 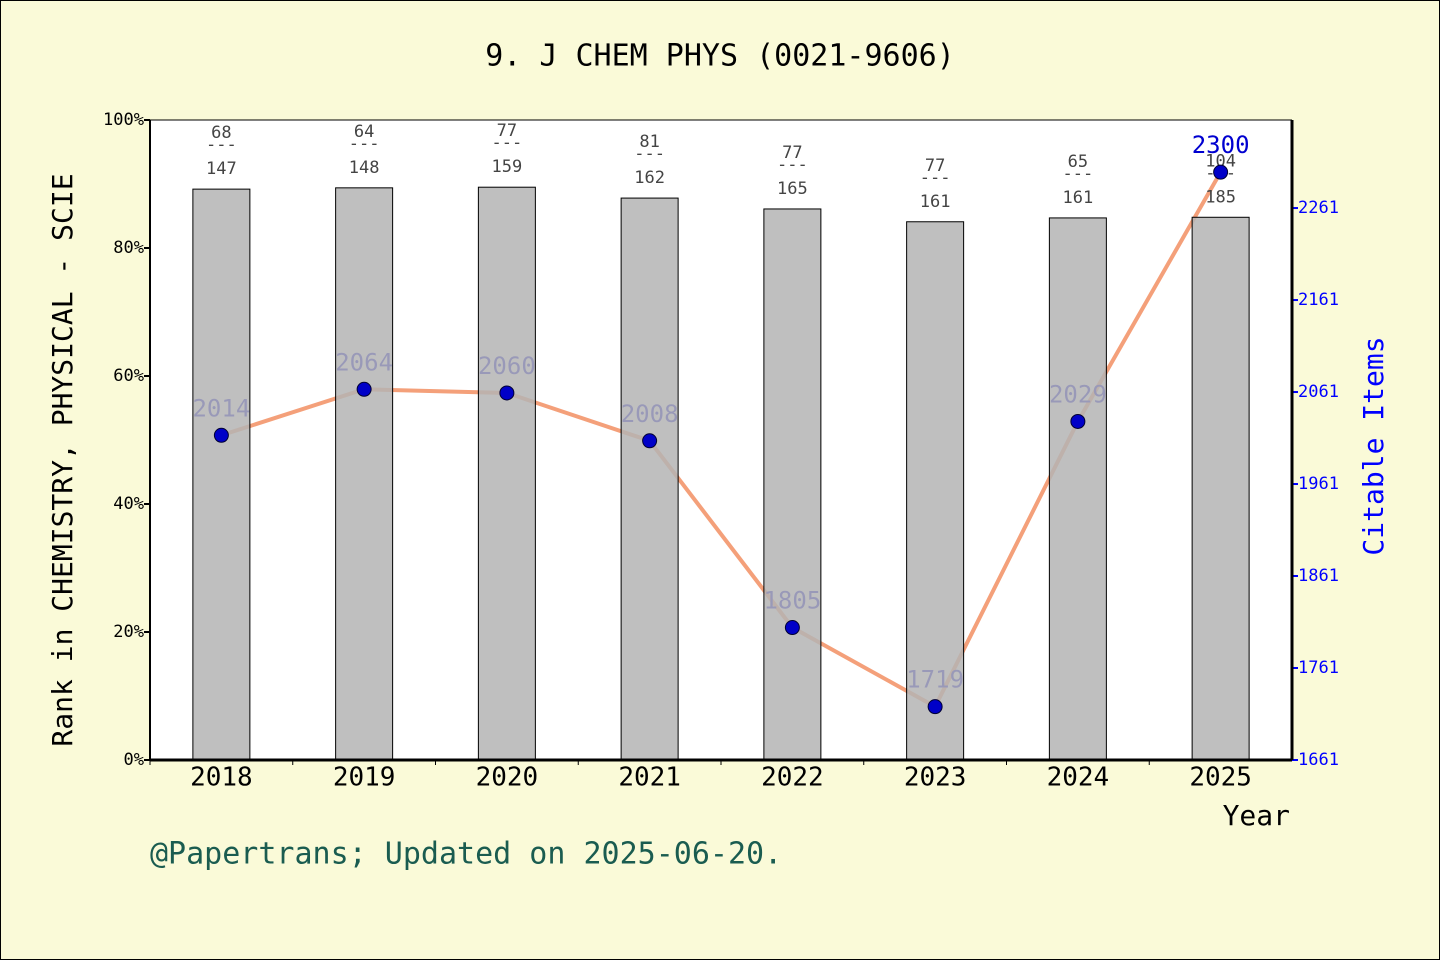 I want to click on x-tick-label: 2023, so click(x=935, y=778).